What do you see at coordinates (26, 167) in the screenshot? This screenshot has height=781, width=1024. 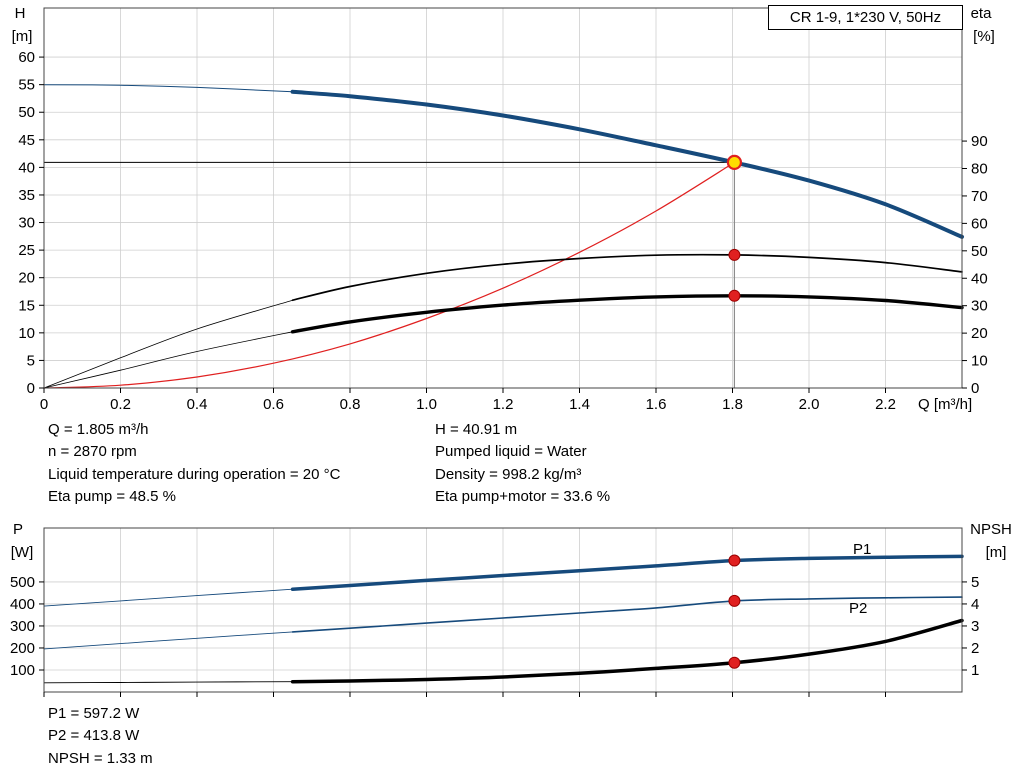 I see `y-left-tick-label: 40` at bounding box center [26, 167].